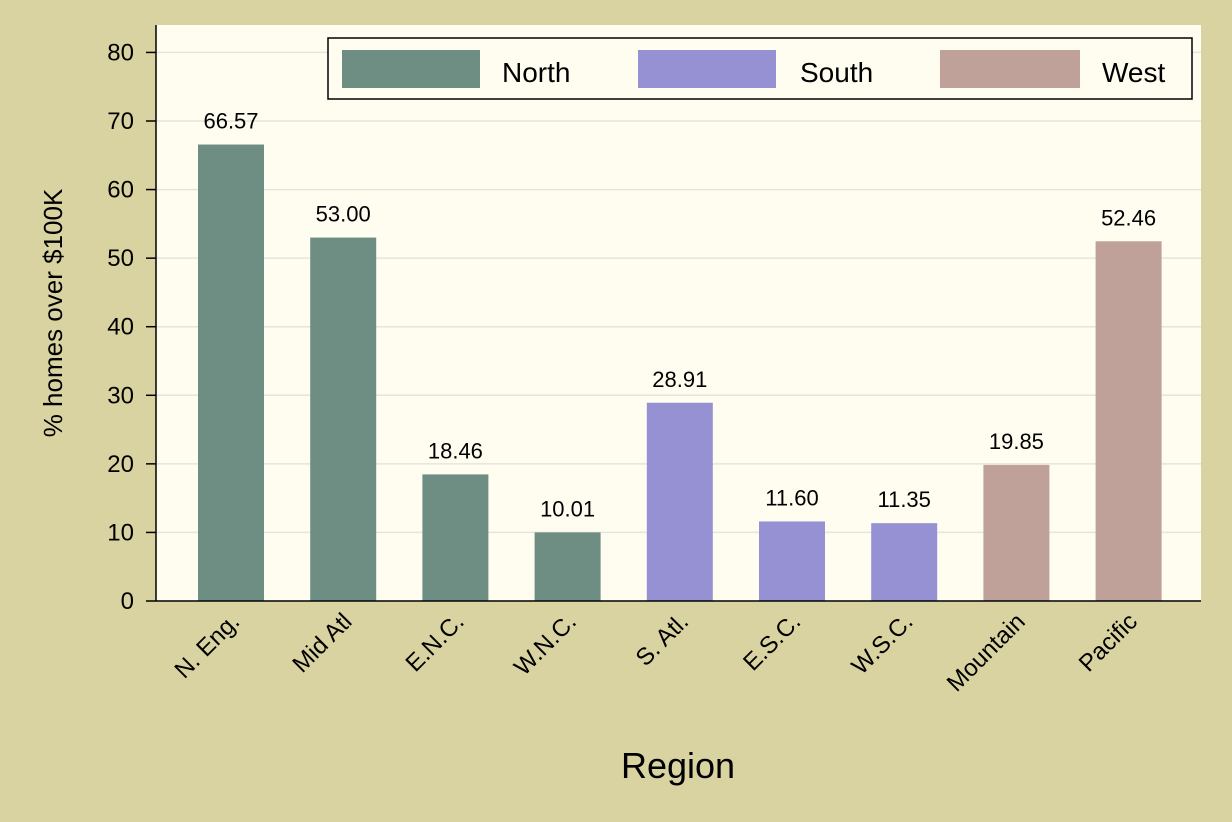 The height and width of the screenshot is (822, 1232). I want to click on legend-label-north: North, so click(536, 72).